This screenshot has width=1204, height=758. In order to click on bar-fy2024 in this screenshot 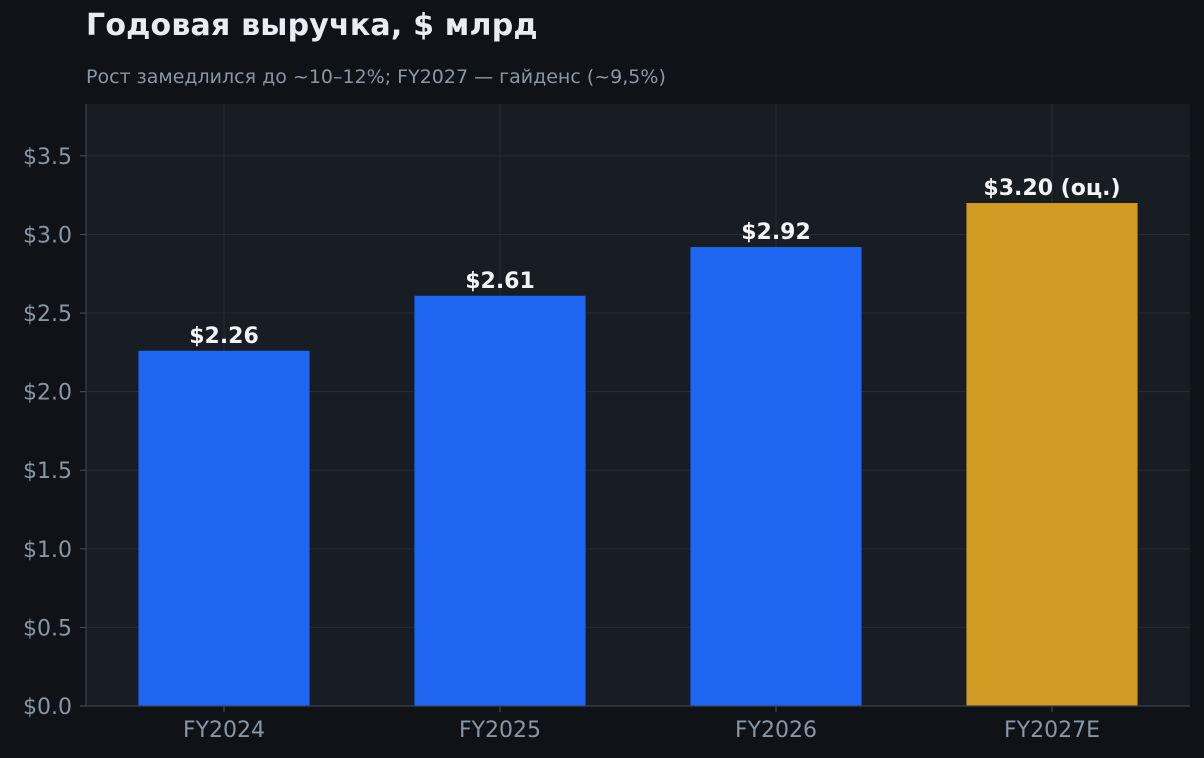, I will do `click(224, 528)`.